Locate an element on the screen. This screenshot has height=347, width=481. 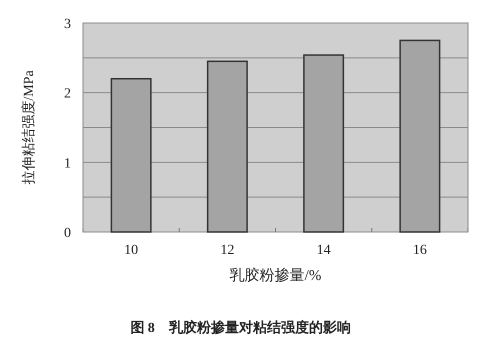
y-axis-title: 拉伸粘结强度/MPa is located at coordinates (29, 127).